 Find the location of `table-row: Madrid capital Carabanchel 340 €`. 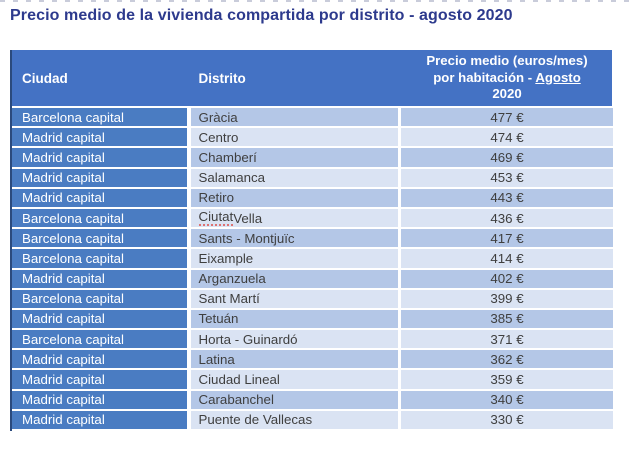

table-row: Madrid capital Carabanchel 340 € is located at coordinates (312, 399).